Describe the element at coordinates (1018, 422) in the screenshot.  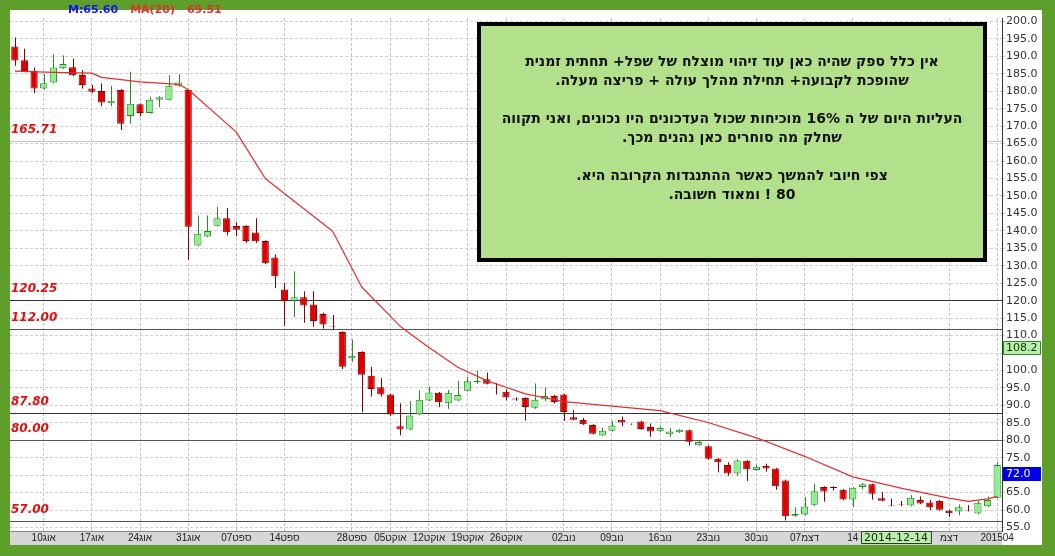
I see `y-tick-label: 85.0` at that location.